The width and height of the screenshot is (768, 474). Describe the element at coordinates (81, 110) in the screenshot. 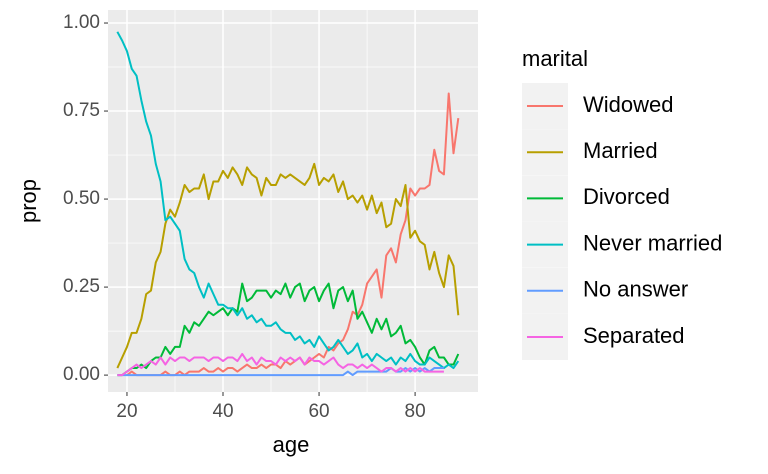

I see `y-tick-label: 0.75` at that location.